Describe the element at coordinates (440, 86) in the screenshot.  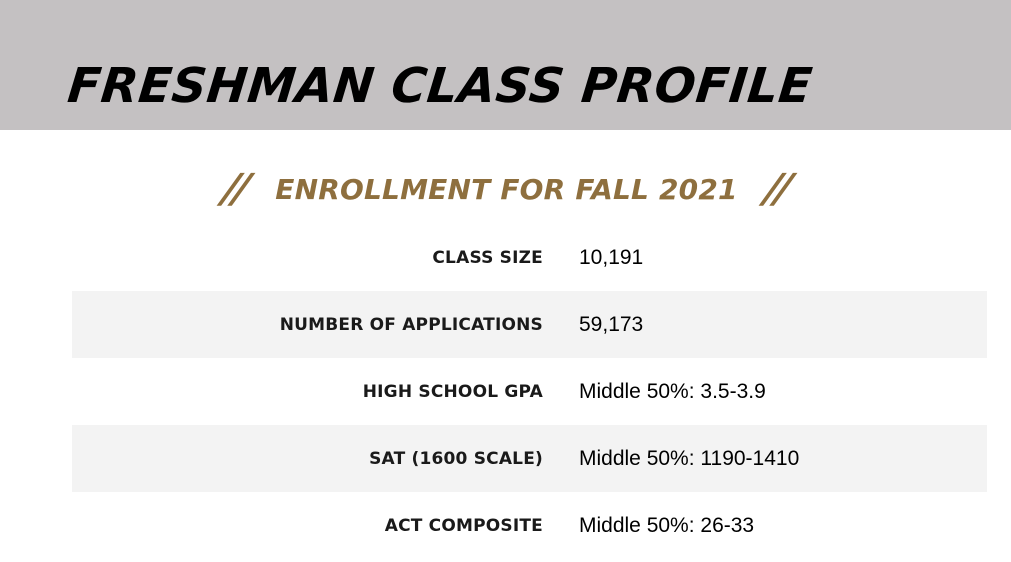
I see `page-title: FRESHMAN CLASS PROFILE` at that location.